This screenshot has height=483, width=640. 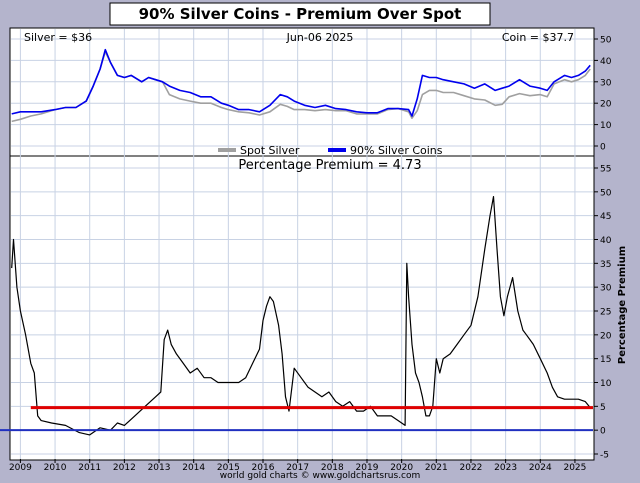 What do you see at coordinates (367, 468) in the screenshot?
I see `x-tick-label: 2019` at bounding box center [367, 468].